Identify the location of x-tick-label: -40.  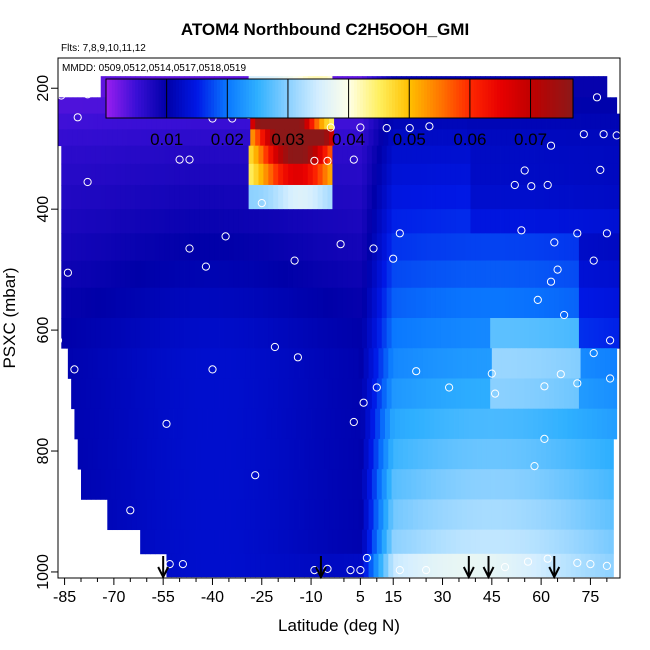
(212, 597).